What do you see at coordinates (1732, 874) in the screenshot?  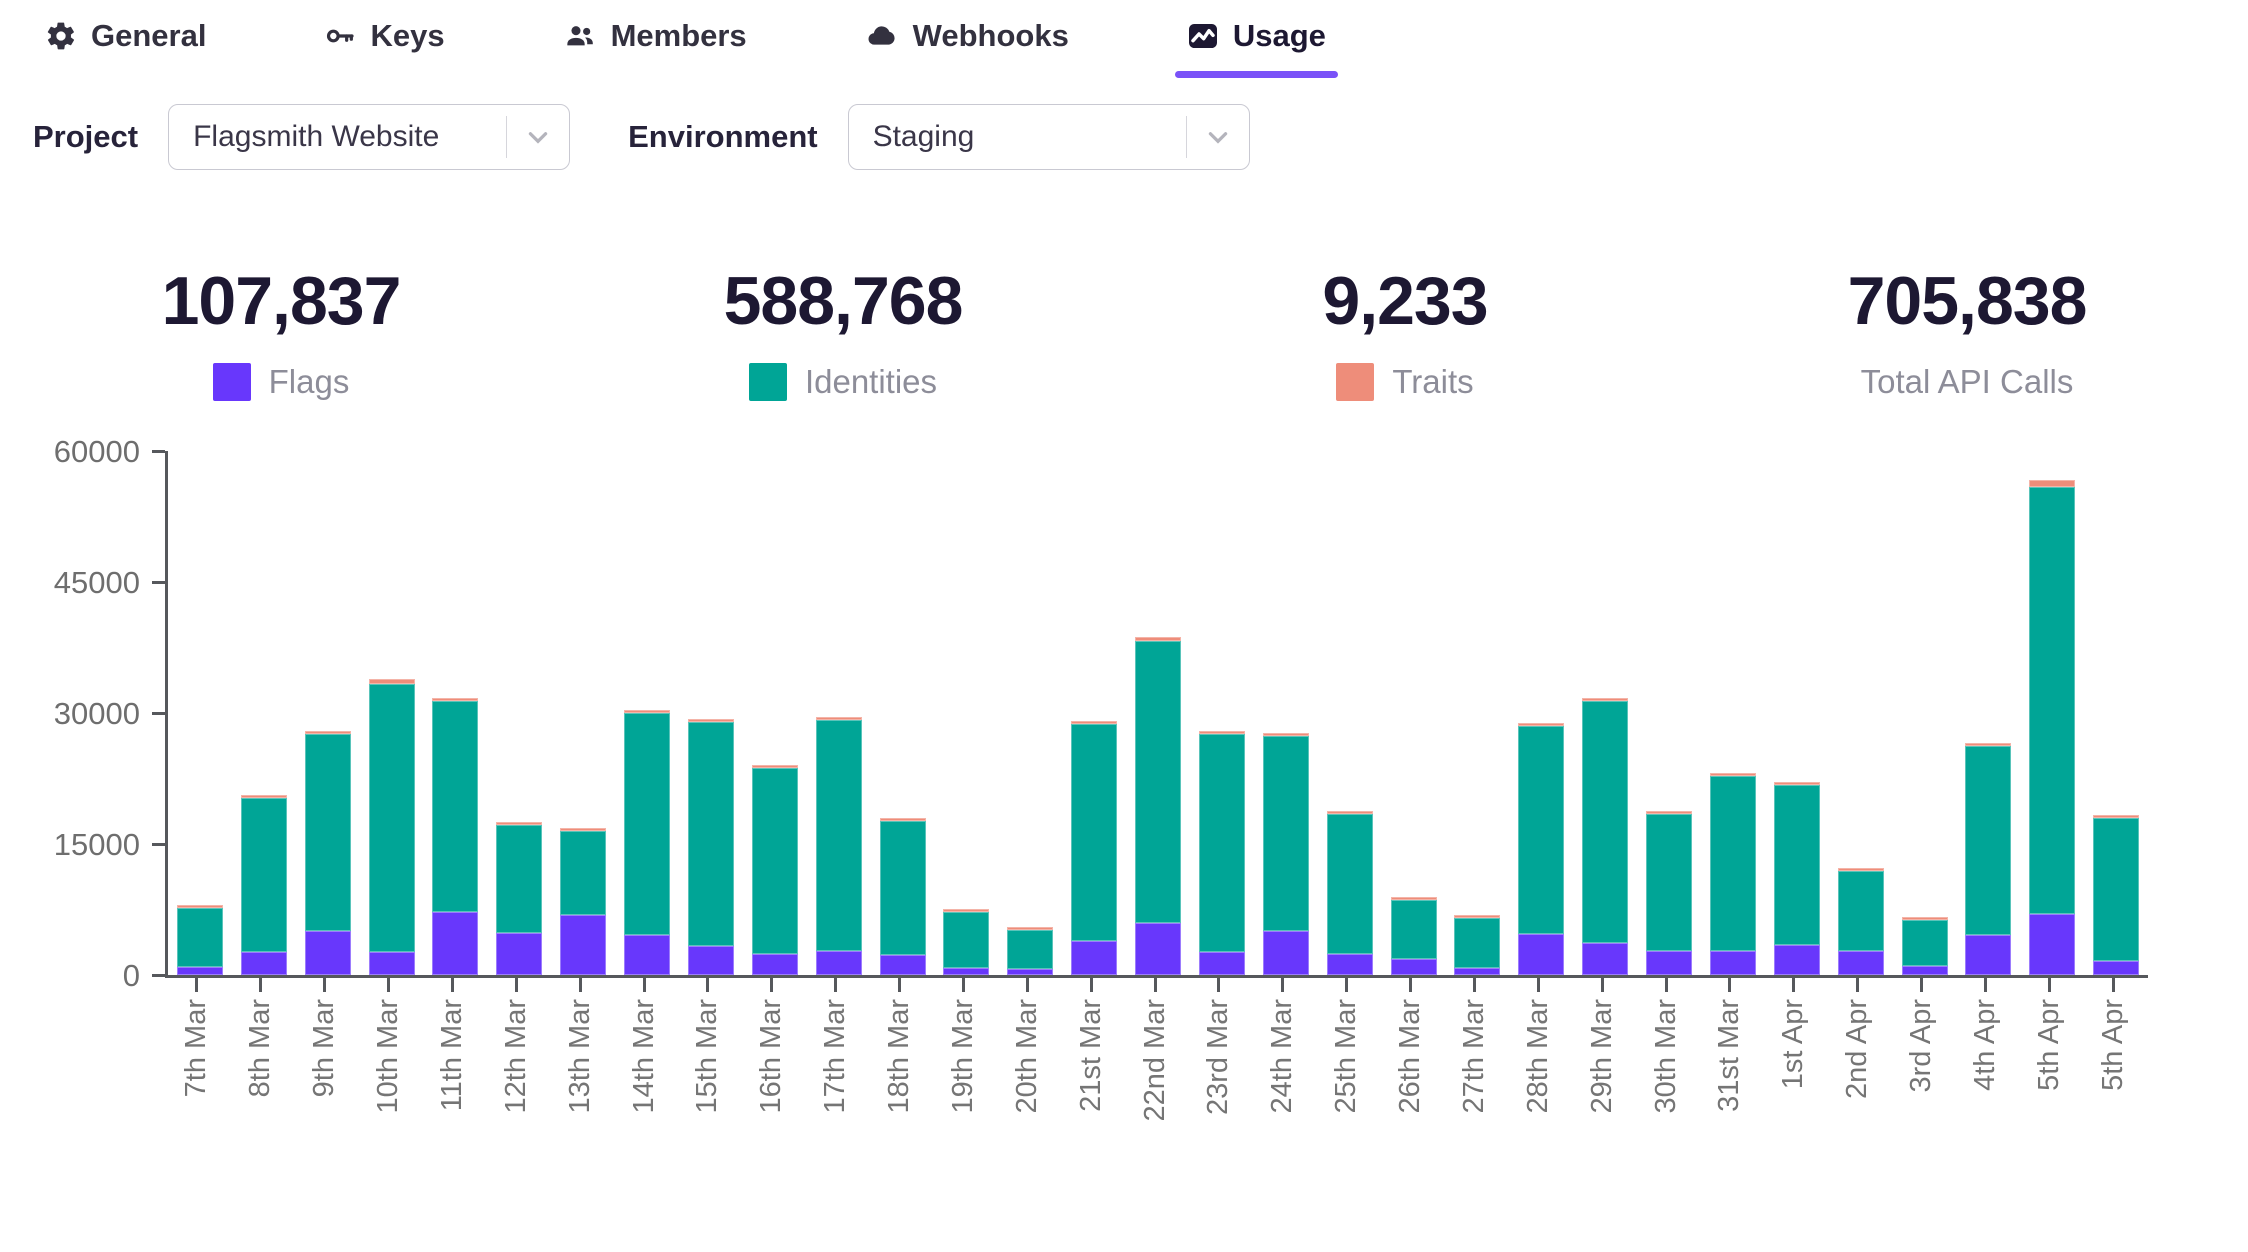 I see `stacked-bar-31st-mar` at bounding box center [1732, 874].